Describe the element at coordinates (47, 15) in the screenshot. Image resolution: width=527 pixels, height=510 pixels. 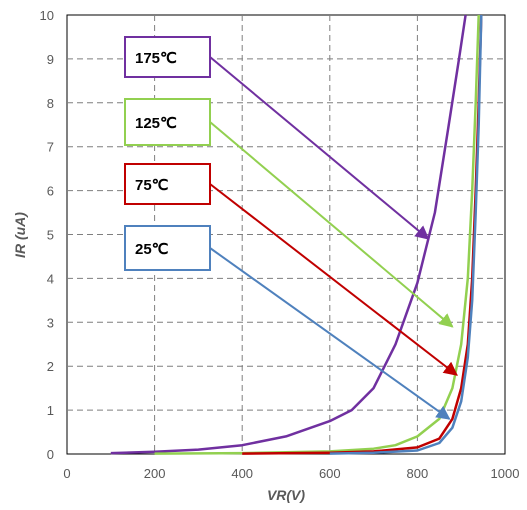
I see `y-tick-label: 10` at that location.